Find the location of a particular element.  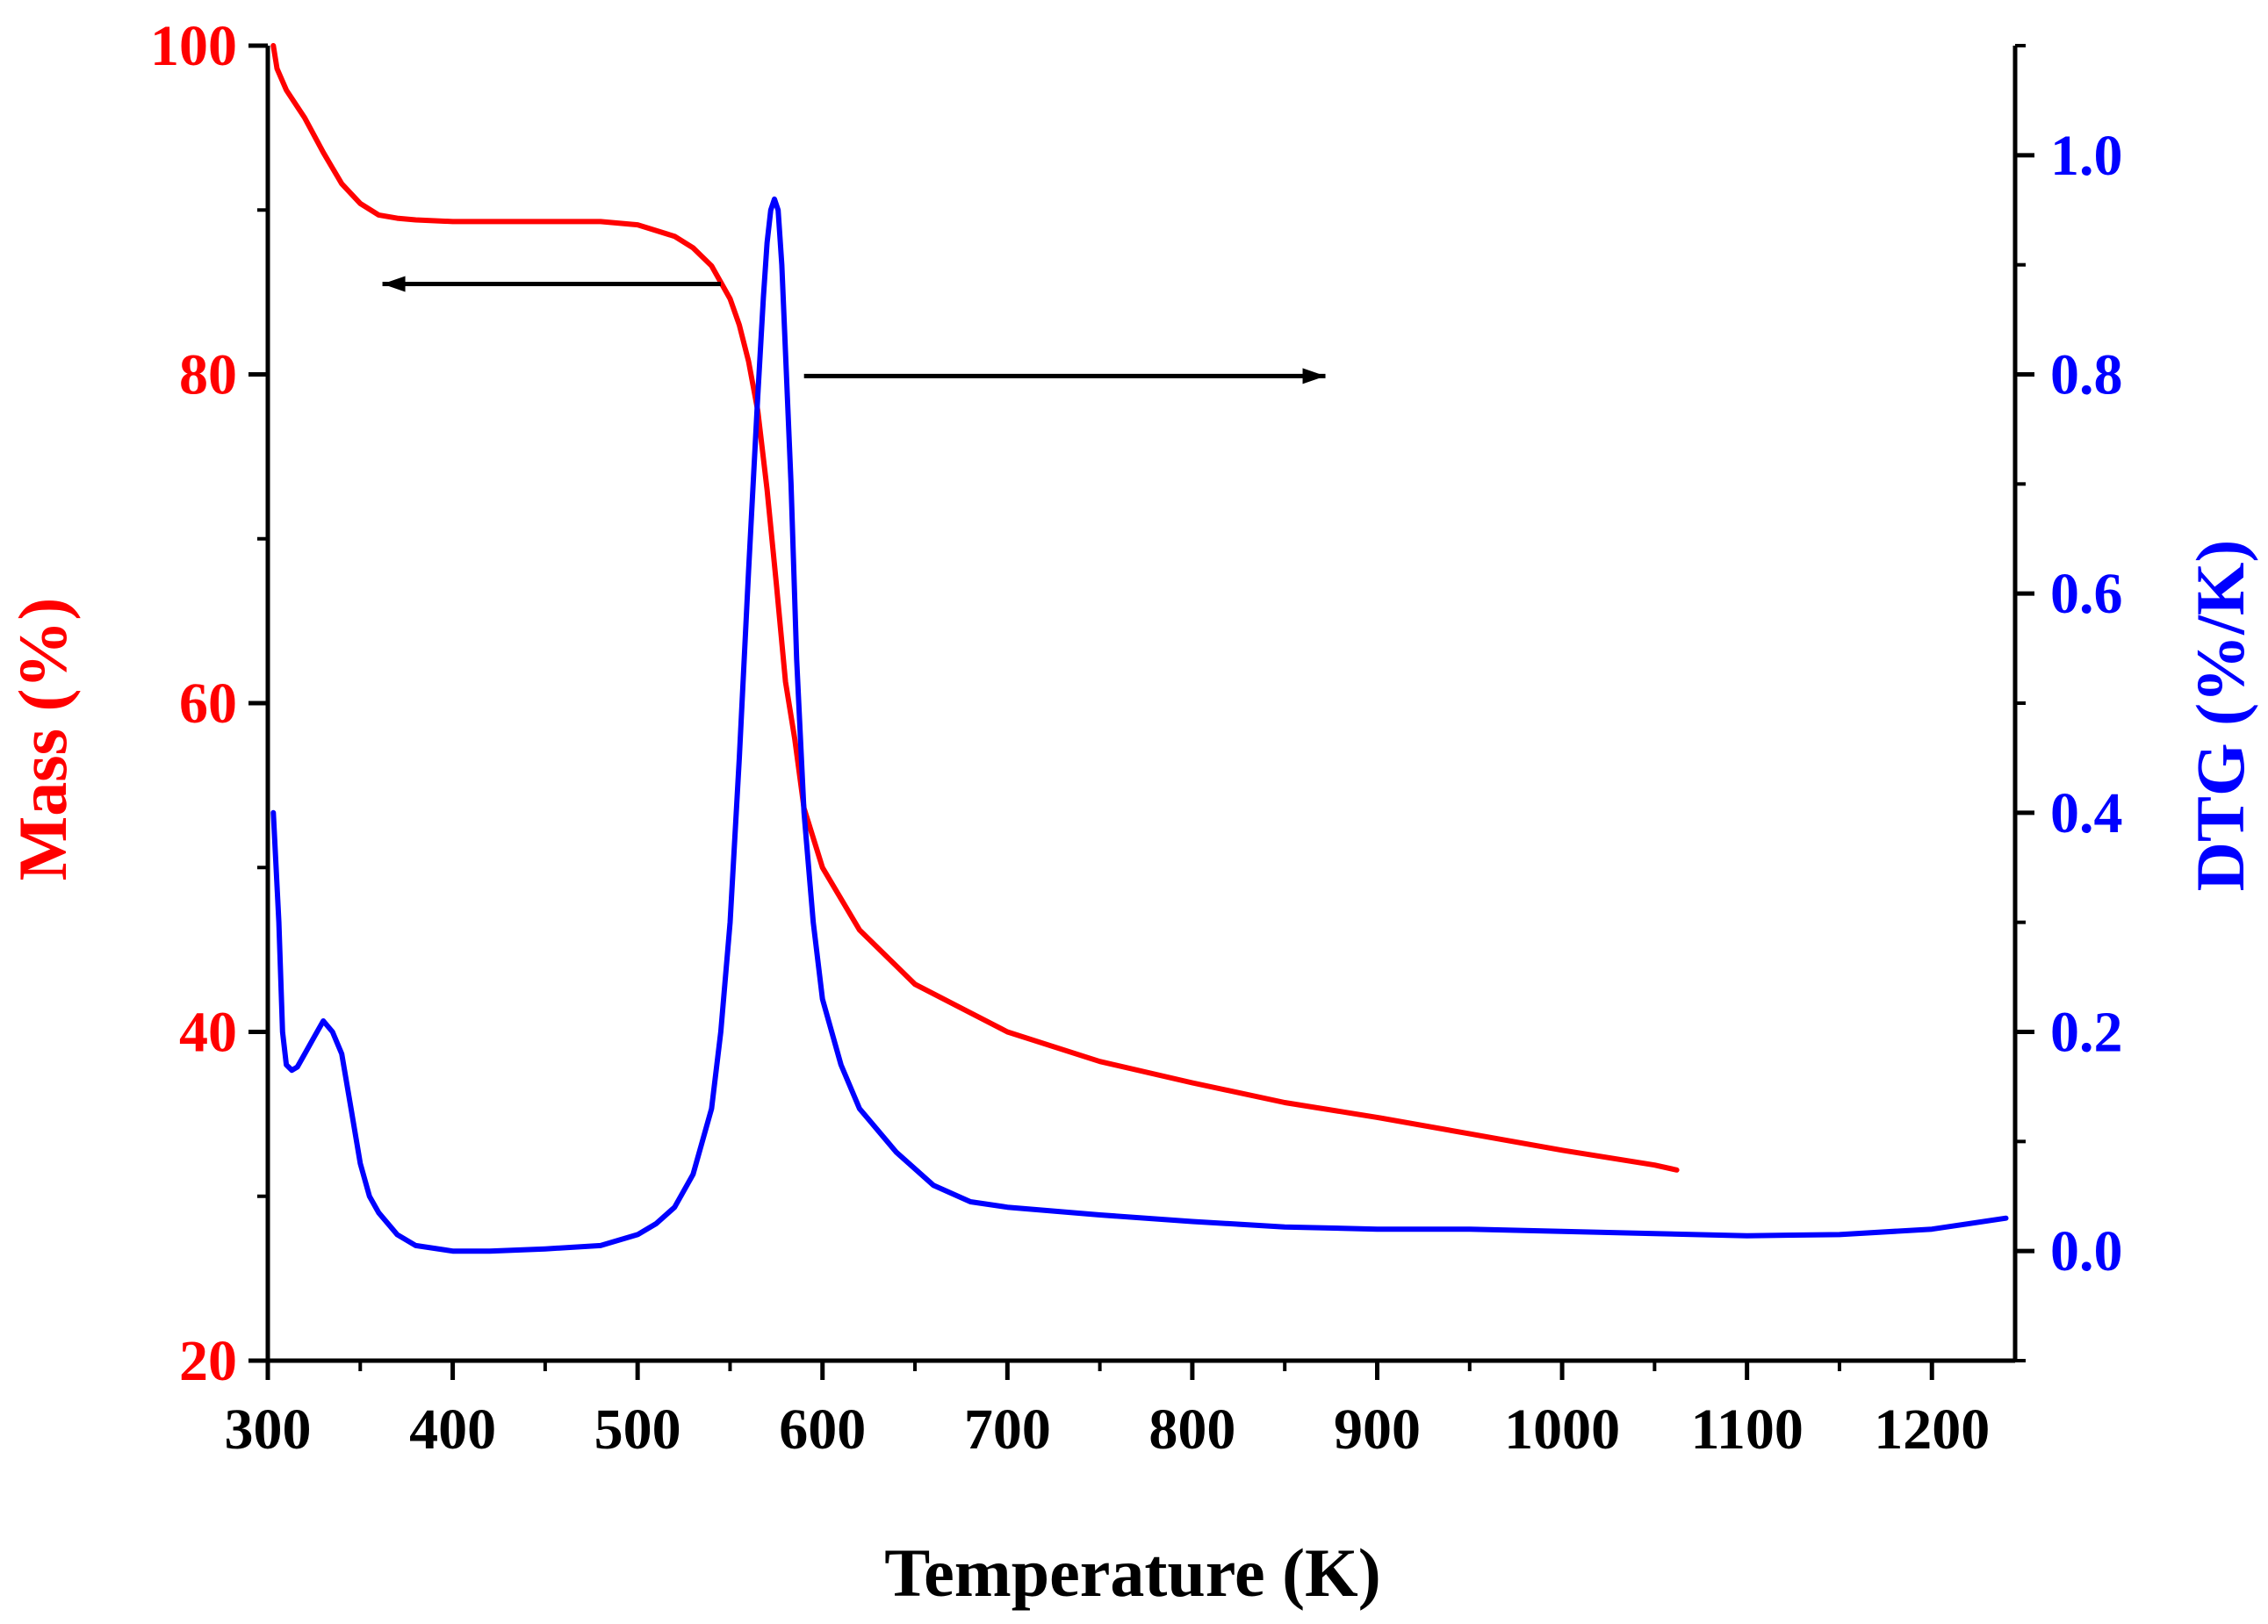

x-tick-label: 800 is located at coordinates (1191, 1430).